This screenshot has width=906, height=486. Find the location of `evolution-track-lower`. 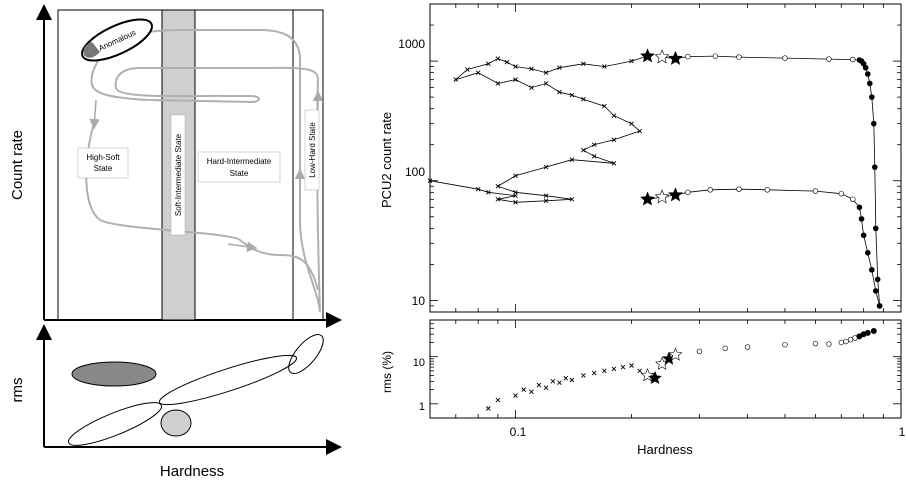

evolution-track-lower is located at coordinates (202, 205).